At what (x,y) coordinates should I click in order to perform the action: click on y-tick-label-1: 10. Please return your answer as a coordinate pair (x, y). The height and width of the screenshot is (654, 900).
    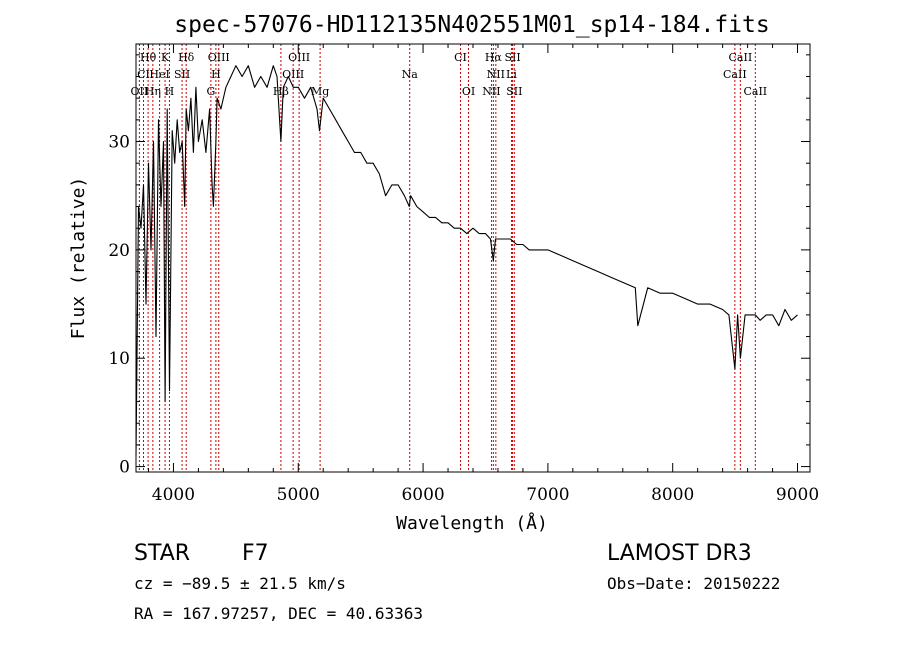
    Looking at the image, I should click on (119, 359).